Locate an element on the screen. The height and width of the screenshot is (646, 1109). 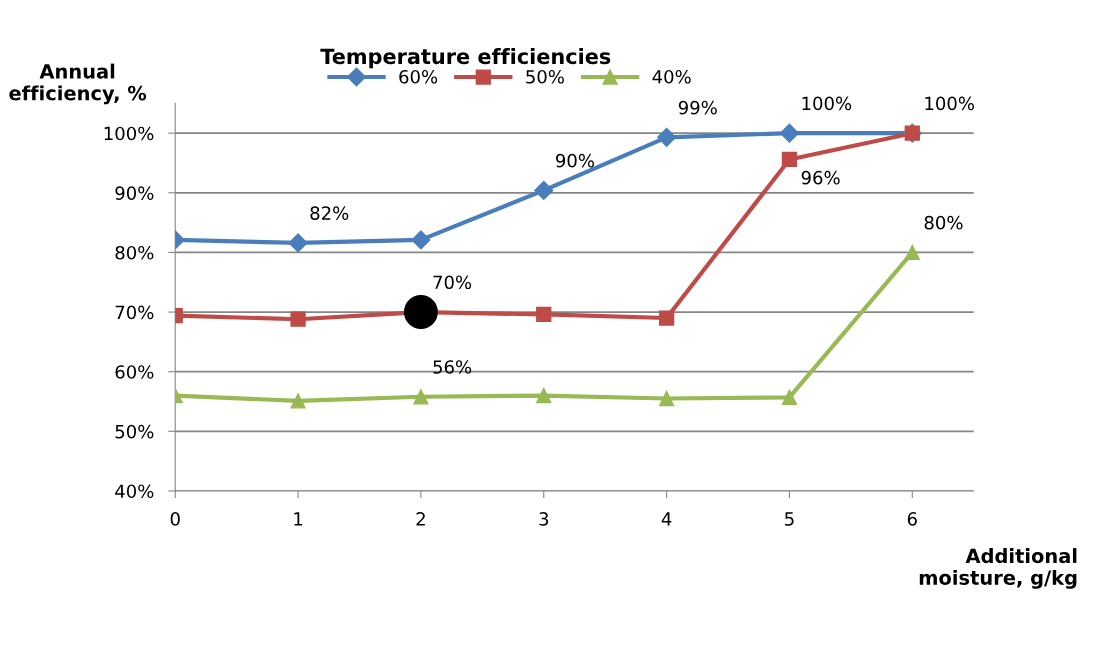
legend-label: 60% is located at coordinates (418, 76).